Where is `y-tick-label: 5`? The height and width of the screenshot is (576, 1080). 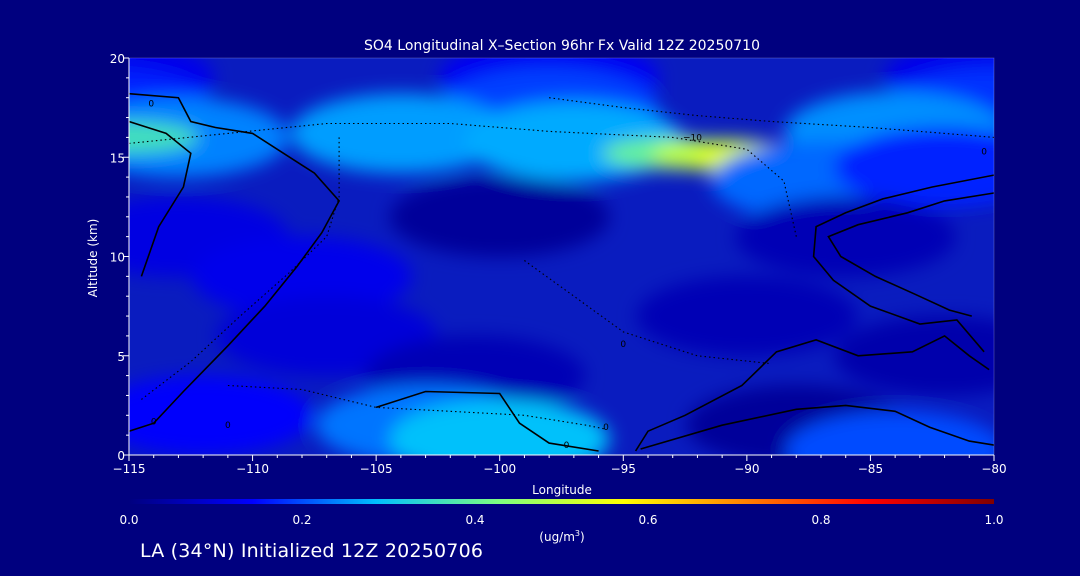 y-tick-label: 5 is located at coordinates (121, 357).